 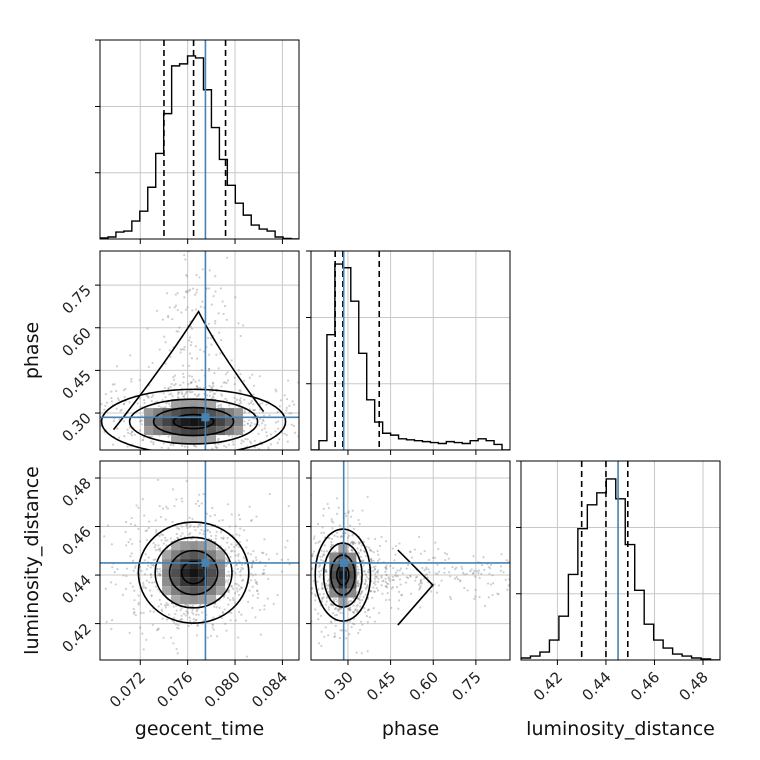 I want to click on hist-step-line, so click(x=199, y=147).